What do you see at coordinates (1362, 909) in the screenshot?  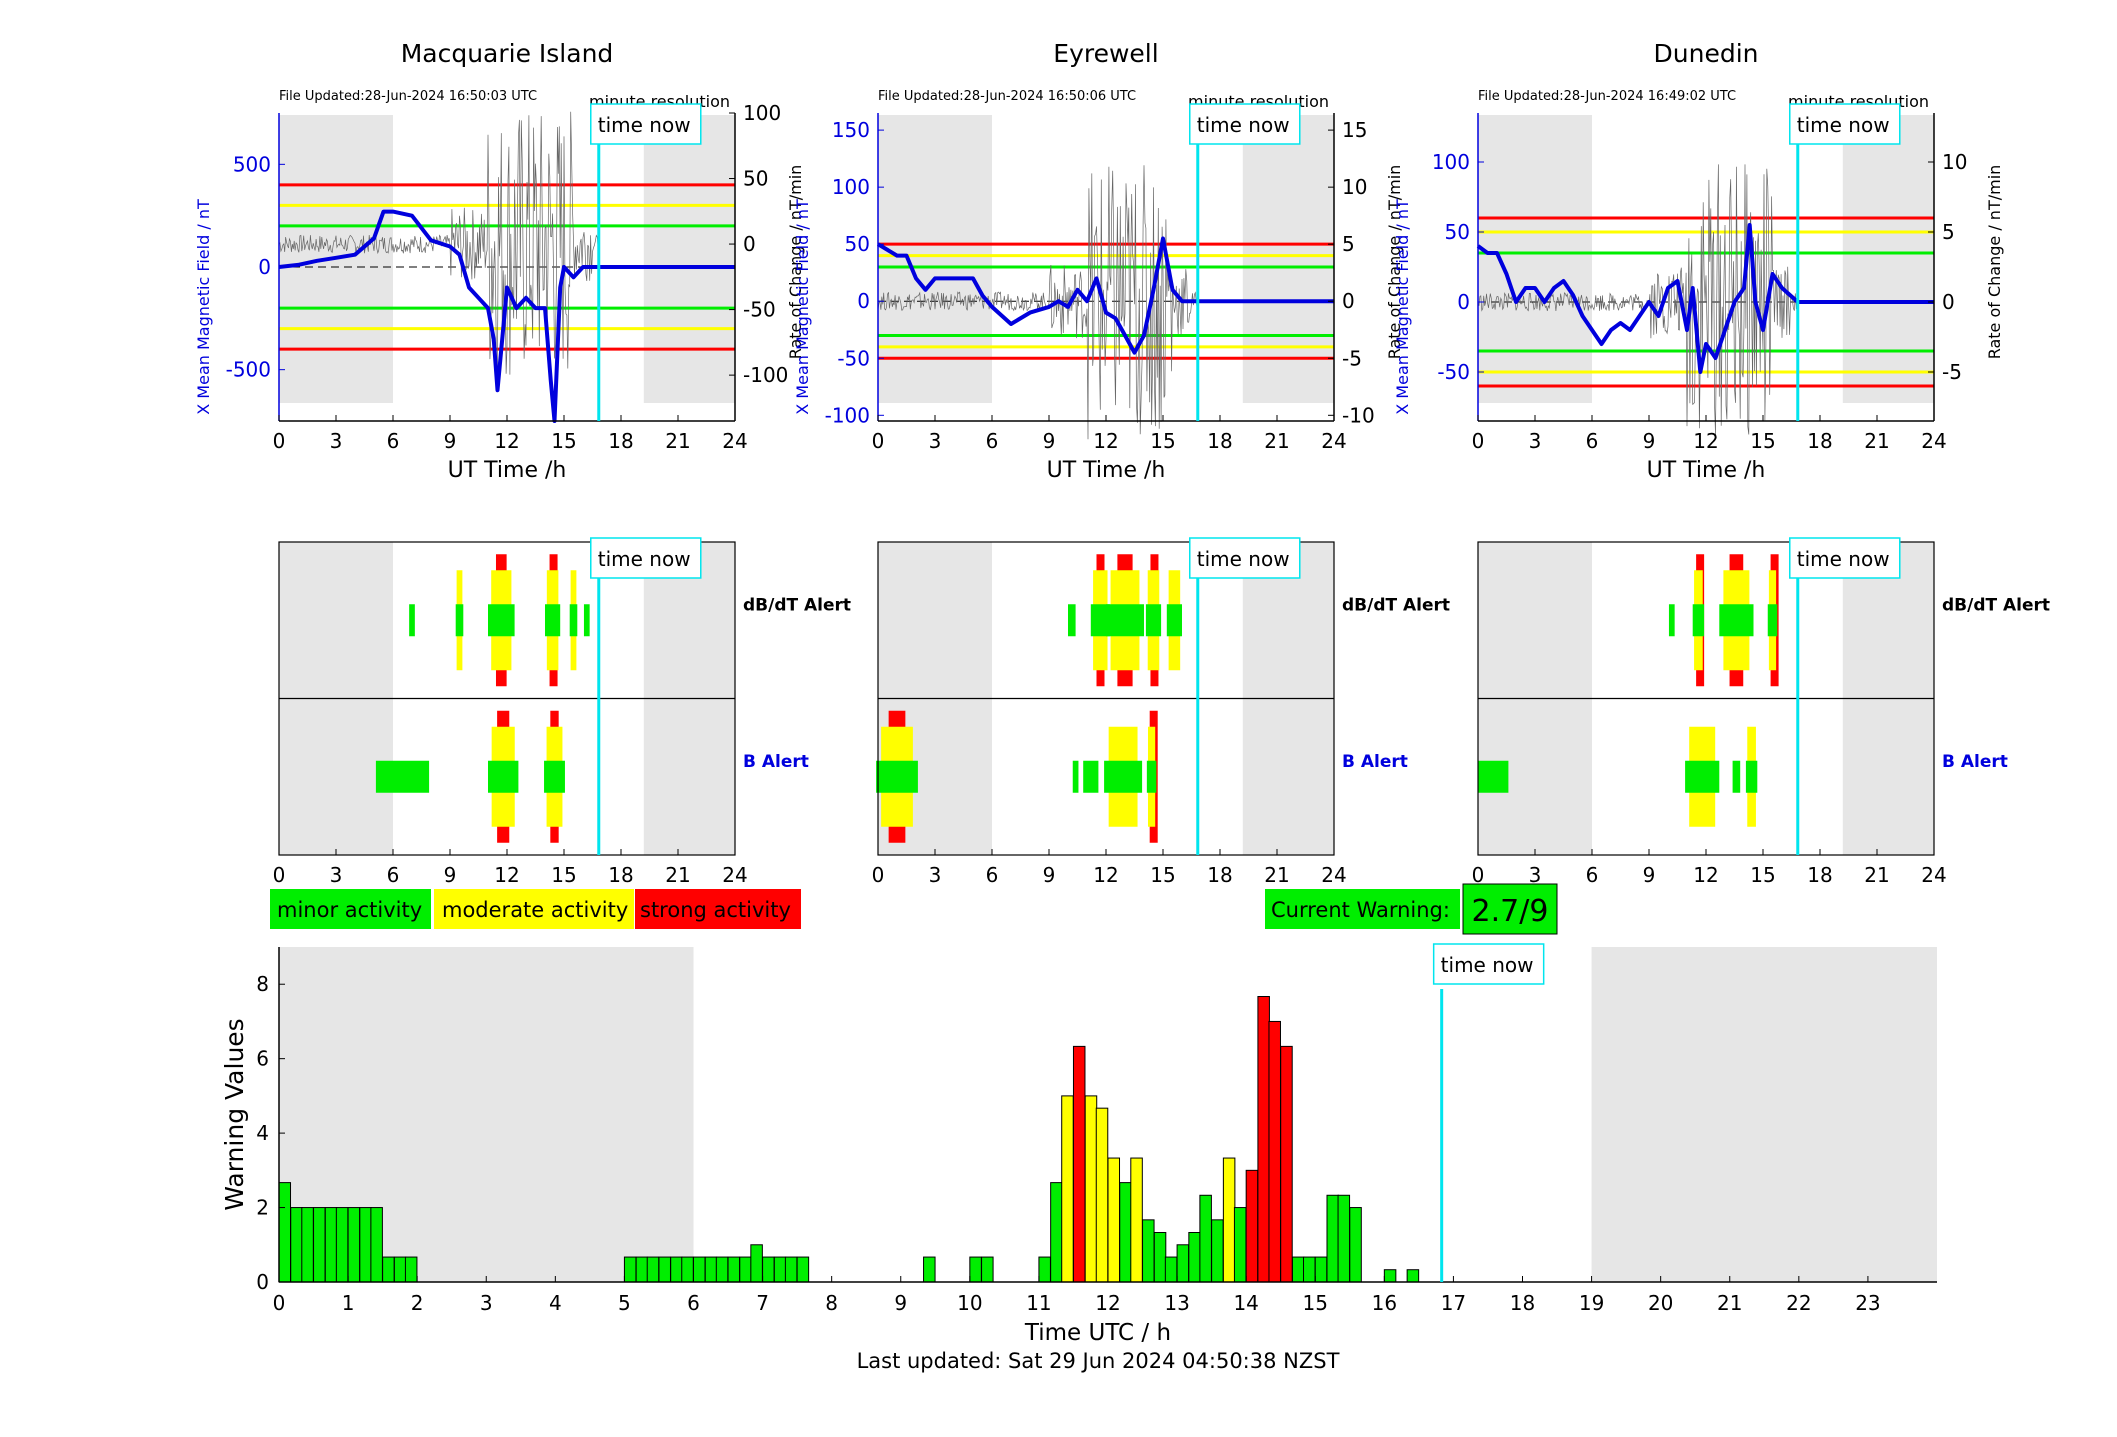 I see `current-warning-label-box` at bounding box center [1362, 909].